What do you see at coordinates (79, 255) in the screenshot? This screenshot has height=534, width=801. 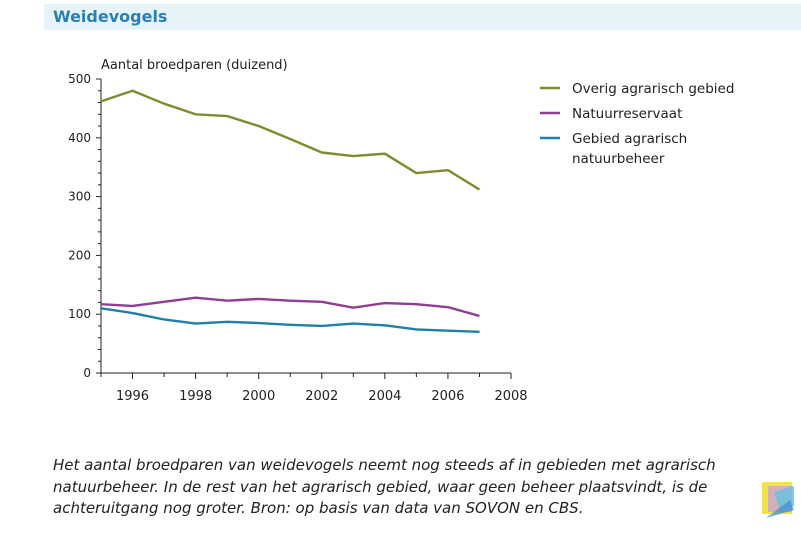 I see `y-tick-label: 200` at bounding box center [79, 255].